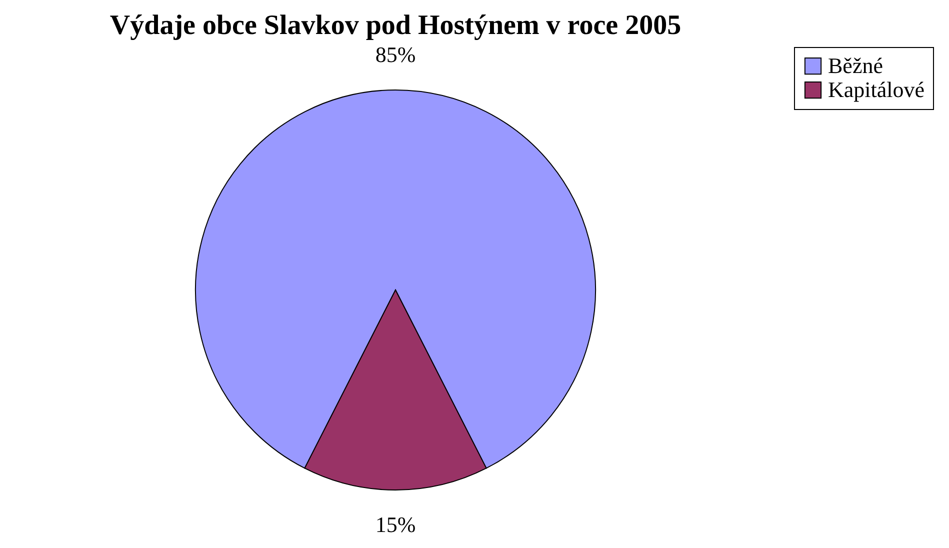 The width and height of the screenshot is (949, 548). Describe the element at coordinates (395, 54) in the screenshot. I see `data-label: 85%` at that location.